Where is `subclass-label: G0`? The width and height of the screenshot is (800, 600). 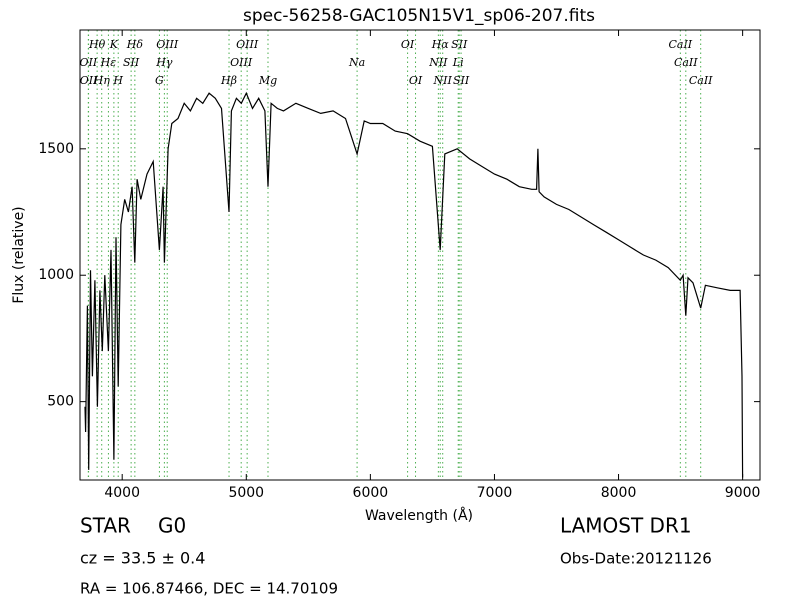 subclass-label: G0 is located at coordinates (172, 526).